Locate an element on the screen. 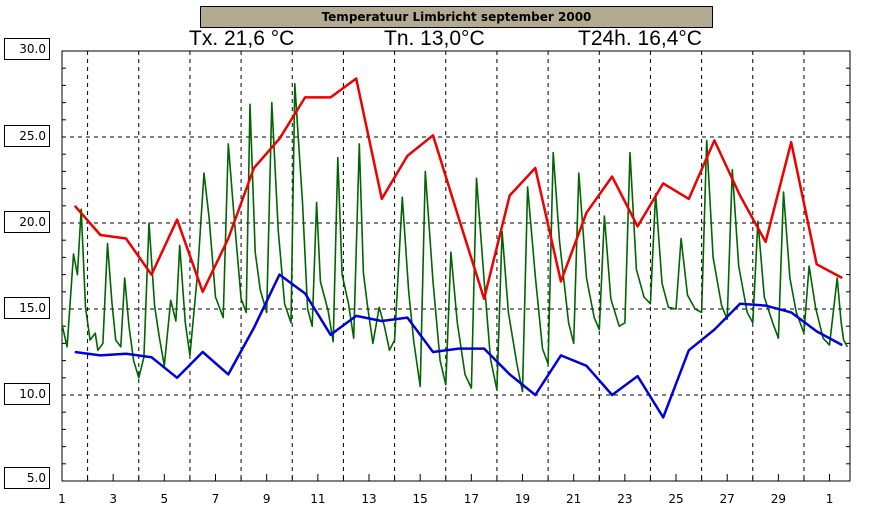 The height and width of the screenshot is (510, 887). x-tick-label: 9 is located at coordinates (267, 499).